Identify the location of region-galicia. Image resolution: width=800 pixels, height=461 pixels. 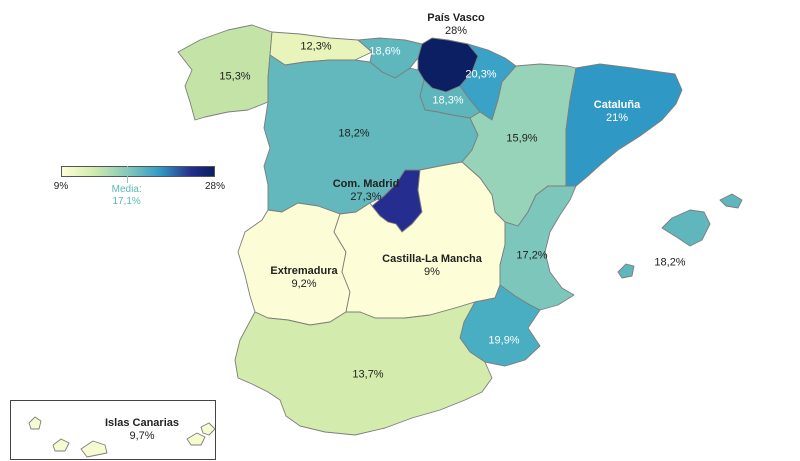
(225, 72).